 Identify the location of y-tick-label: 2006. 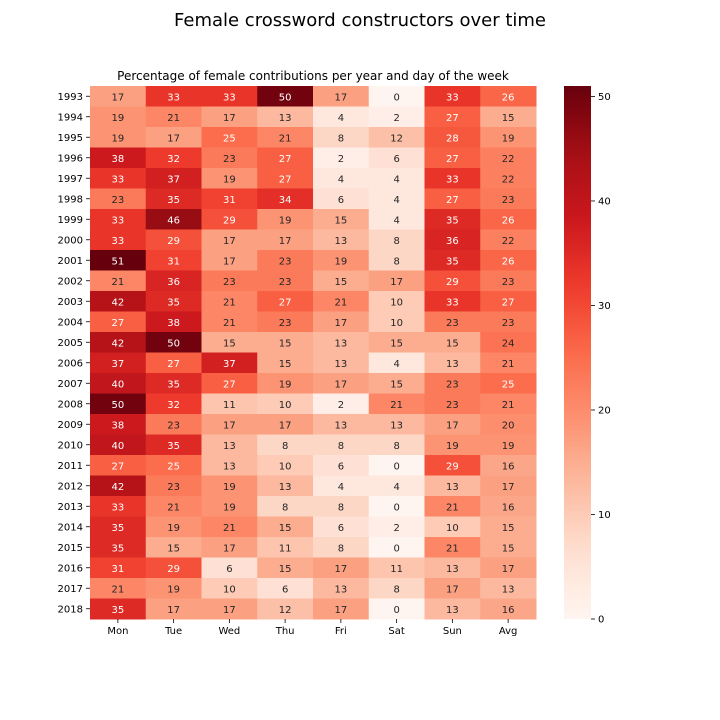
(70, 363).